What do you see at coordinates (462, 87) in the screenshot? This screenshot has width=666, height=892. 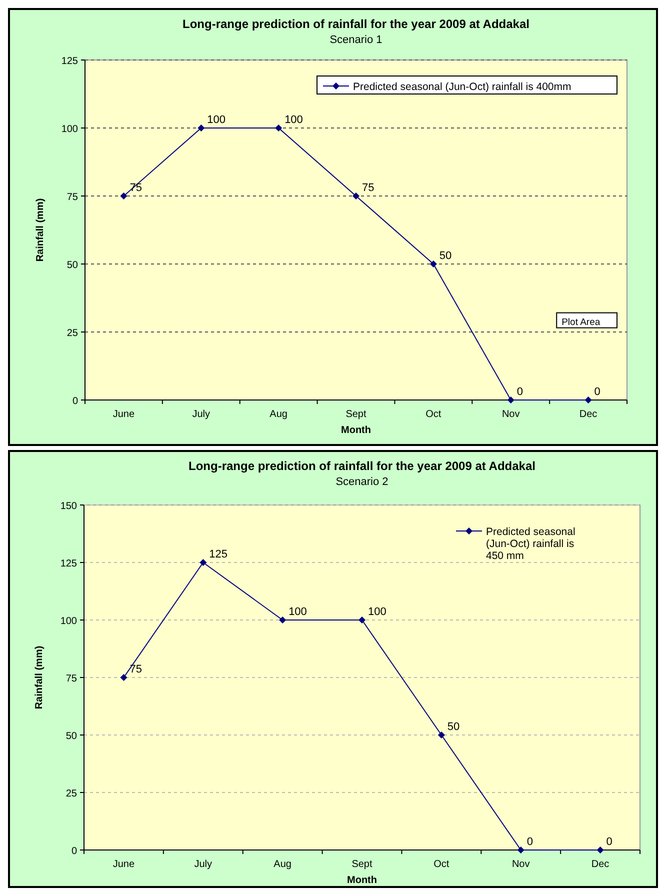 I see `legend-label: Predicted seasonal (Jun-Oct) rainfall is 400mm` at bounding box center [462, 87].